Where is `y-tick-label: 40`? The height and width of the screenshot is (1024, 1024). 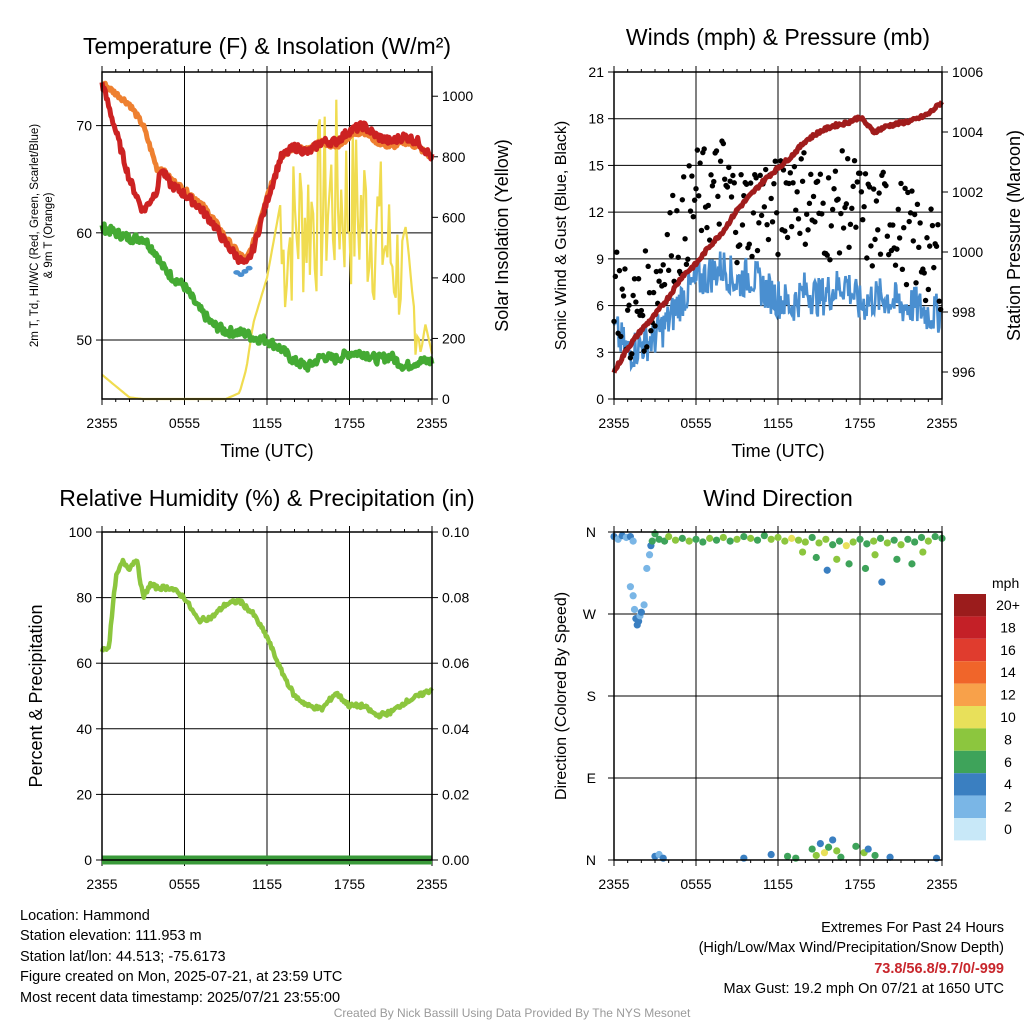 y-tick-label: 40 is located at coordinates (84, 729).